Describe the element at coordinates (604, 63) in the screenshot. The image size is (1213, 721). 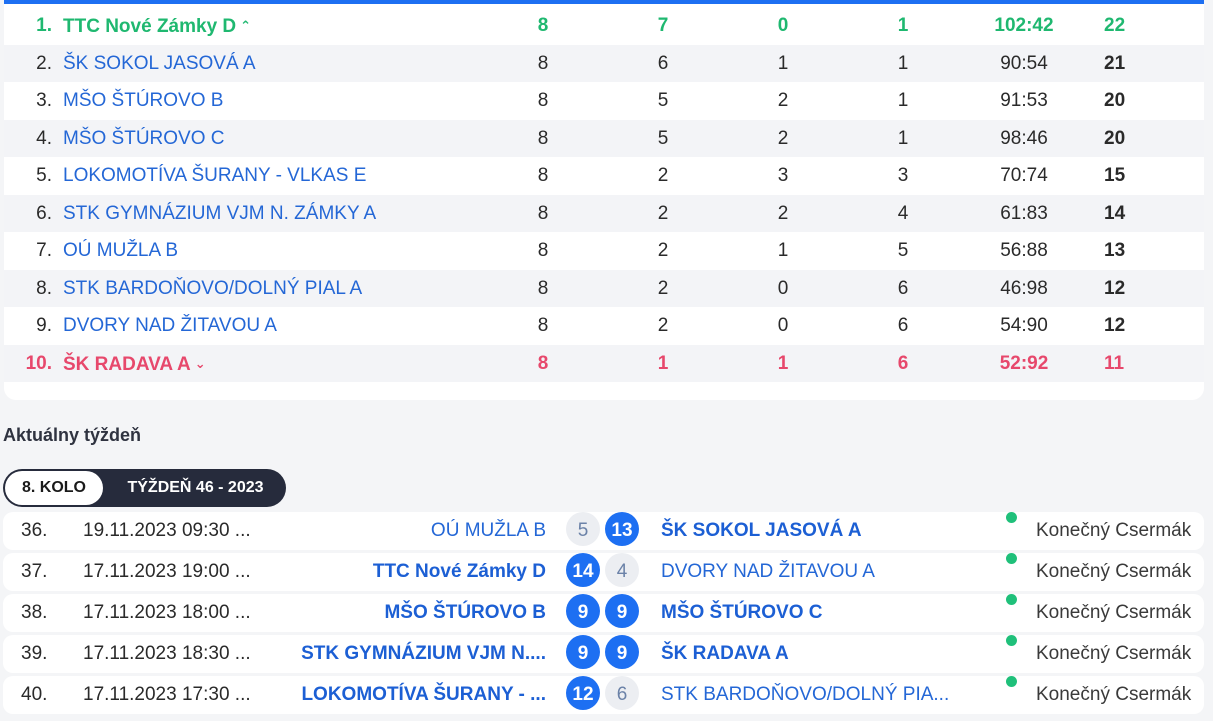
I see `table-row: 2. ŠK SOKOL JASOVÁ A 8 6 1 1 90:54 21` at that location.